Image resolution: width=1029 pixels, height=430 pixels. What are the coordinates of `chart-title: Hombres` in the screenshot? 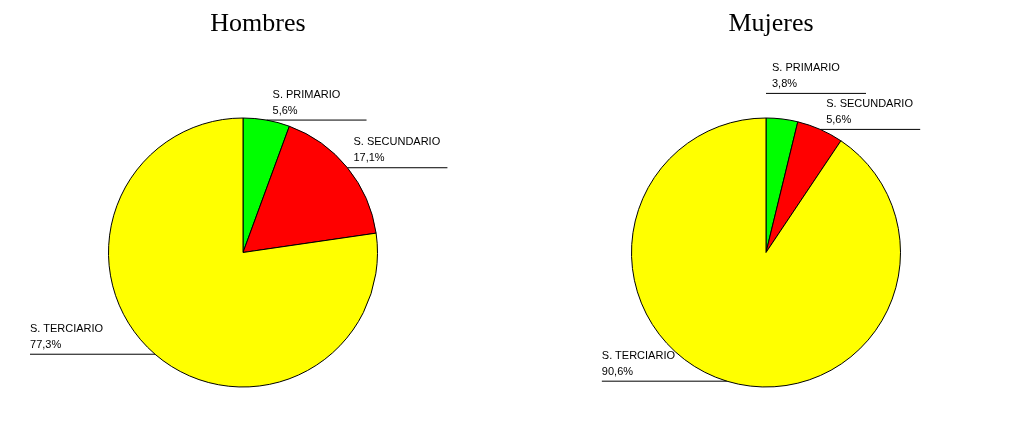 It's located at (258, 23).